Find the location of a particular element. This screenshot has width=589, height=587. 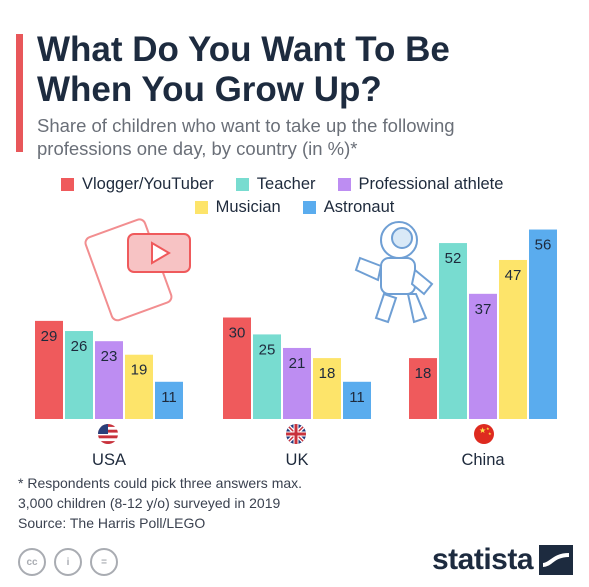

china-flag-icon: ★ ★ ★ is located at coordinates (484, 434).